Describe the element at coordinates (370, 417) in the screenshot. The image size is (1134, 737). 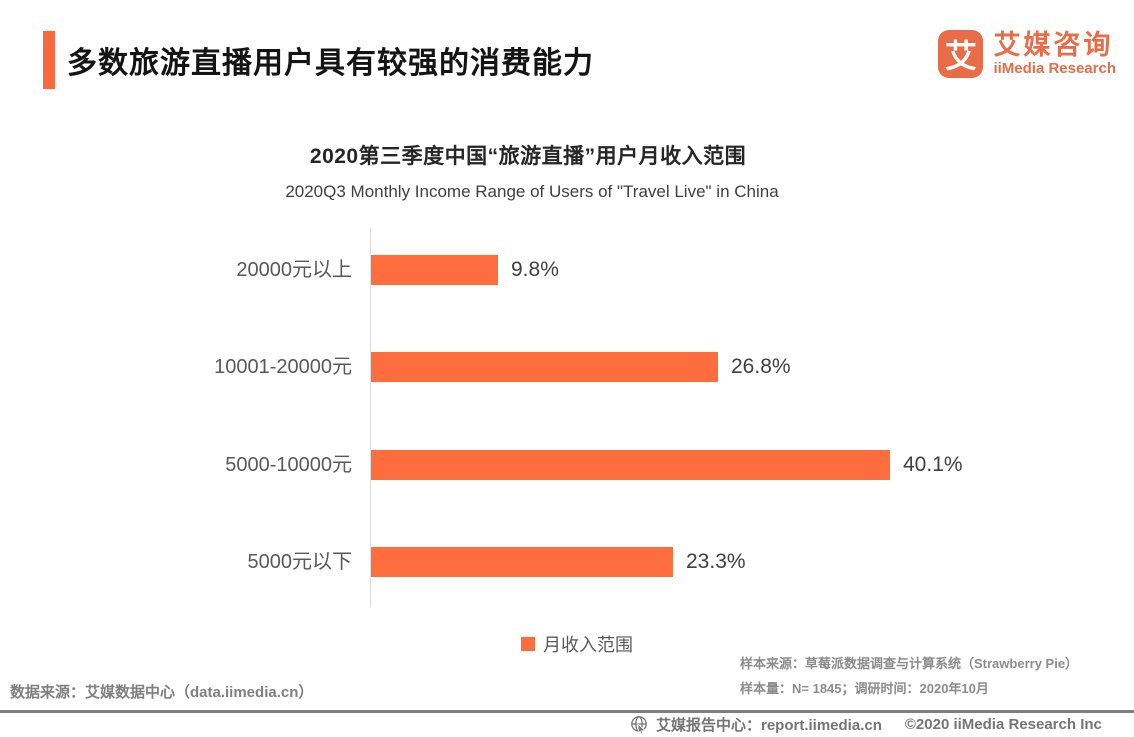
I see `y-axis-line` at that location.